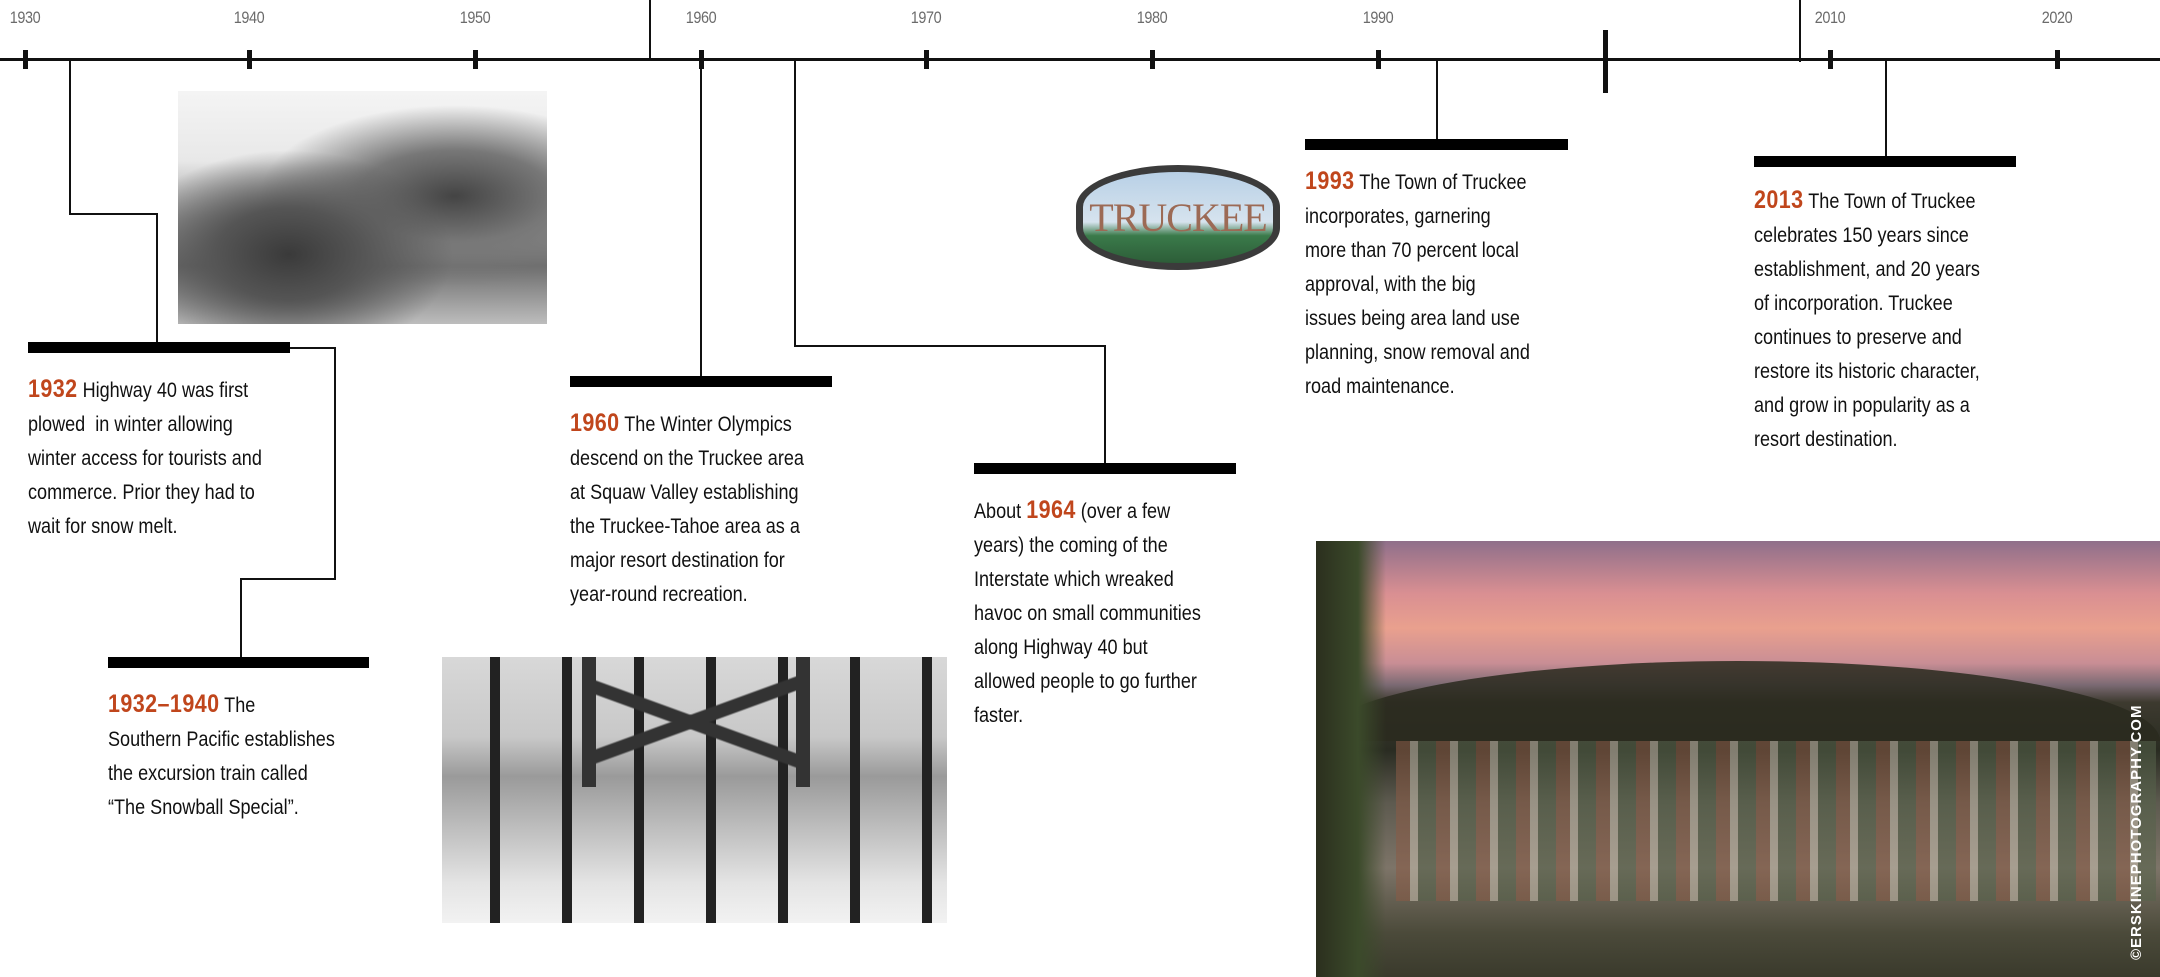 The width and height of the screenshot is (2160, 977). I want to click on event-line: along Highway 40 but, so click(1061, 647).